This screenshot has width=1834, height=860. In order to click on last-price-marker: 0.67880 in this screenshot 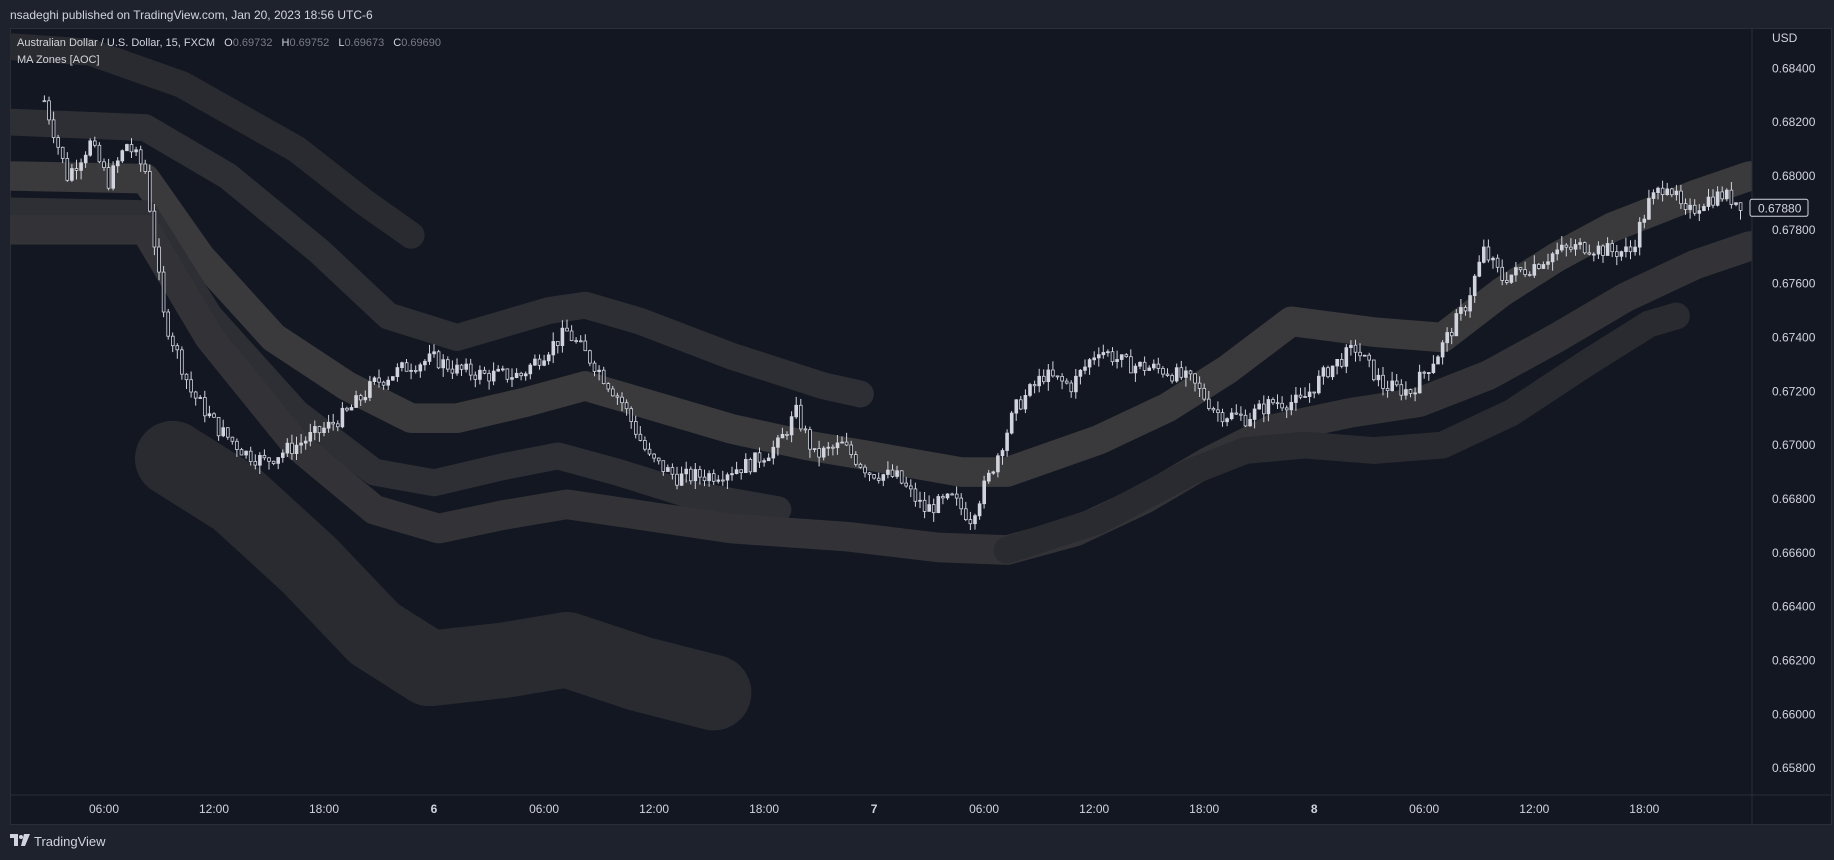, I will do `click(1779, 207)`.